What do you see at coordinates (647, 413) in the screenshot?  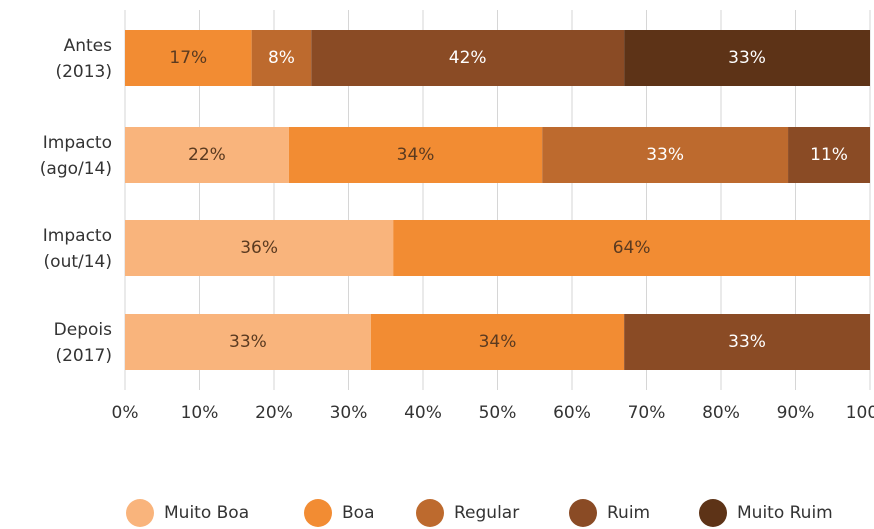 I see `x-tick-label: 70%` at bounding box center [647, 413].